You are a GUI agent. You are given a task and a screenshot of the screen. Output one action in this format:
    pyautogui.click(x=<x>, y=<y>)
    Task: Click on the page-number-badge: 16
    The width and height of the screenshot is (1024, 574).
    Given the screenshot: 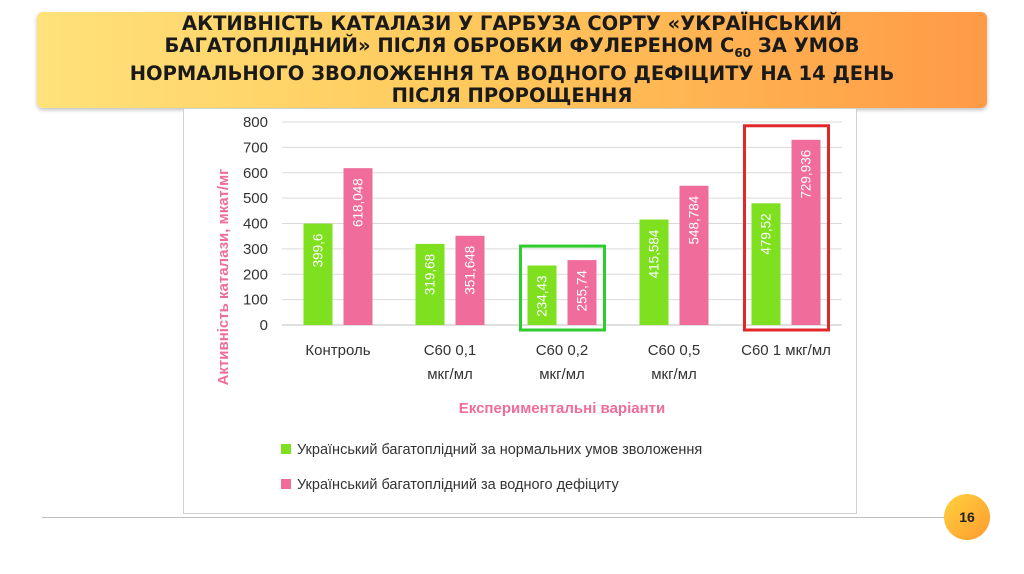 What is the action you would take?
    pyautogui.click(x=967, y=517)
    